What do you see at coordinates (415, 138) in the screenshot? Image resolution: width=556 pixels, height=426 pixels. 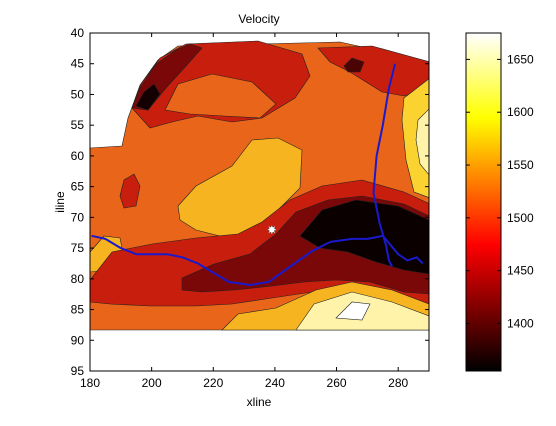 I see `contour-right-light` at bounding box center [415, 138].